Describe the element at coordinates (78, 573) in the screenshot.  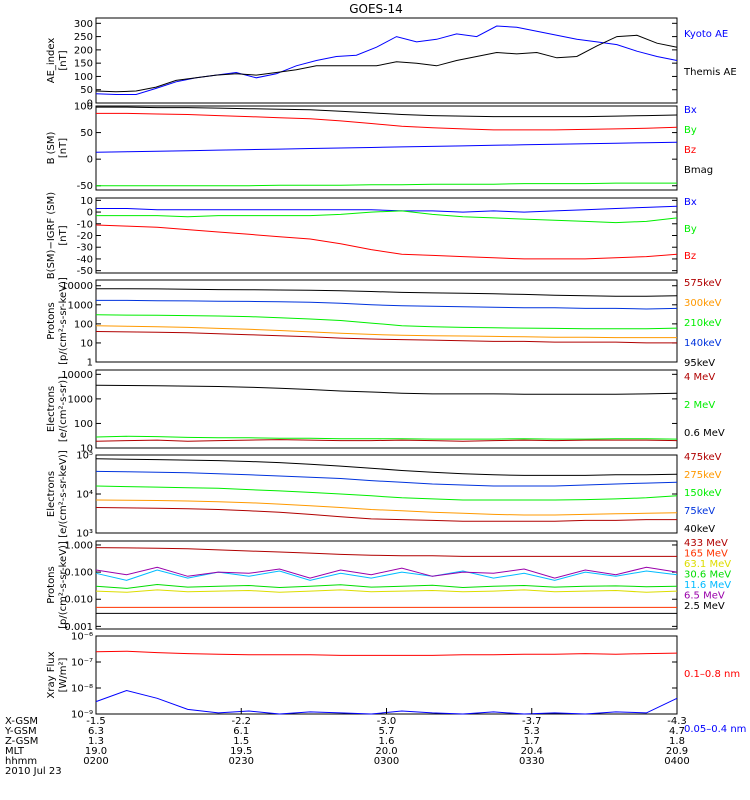
I see `y-tick-label: 0.100` at that location.